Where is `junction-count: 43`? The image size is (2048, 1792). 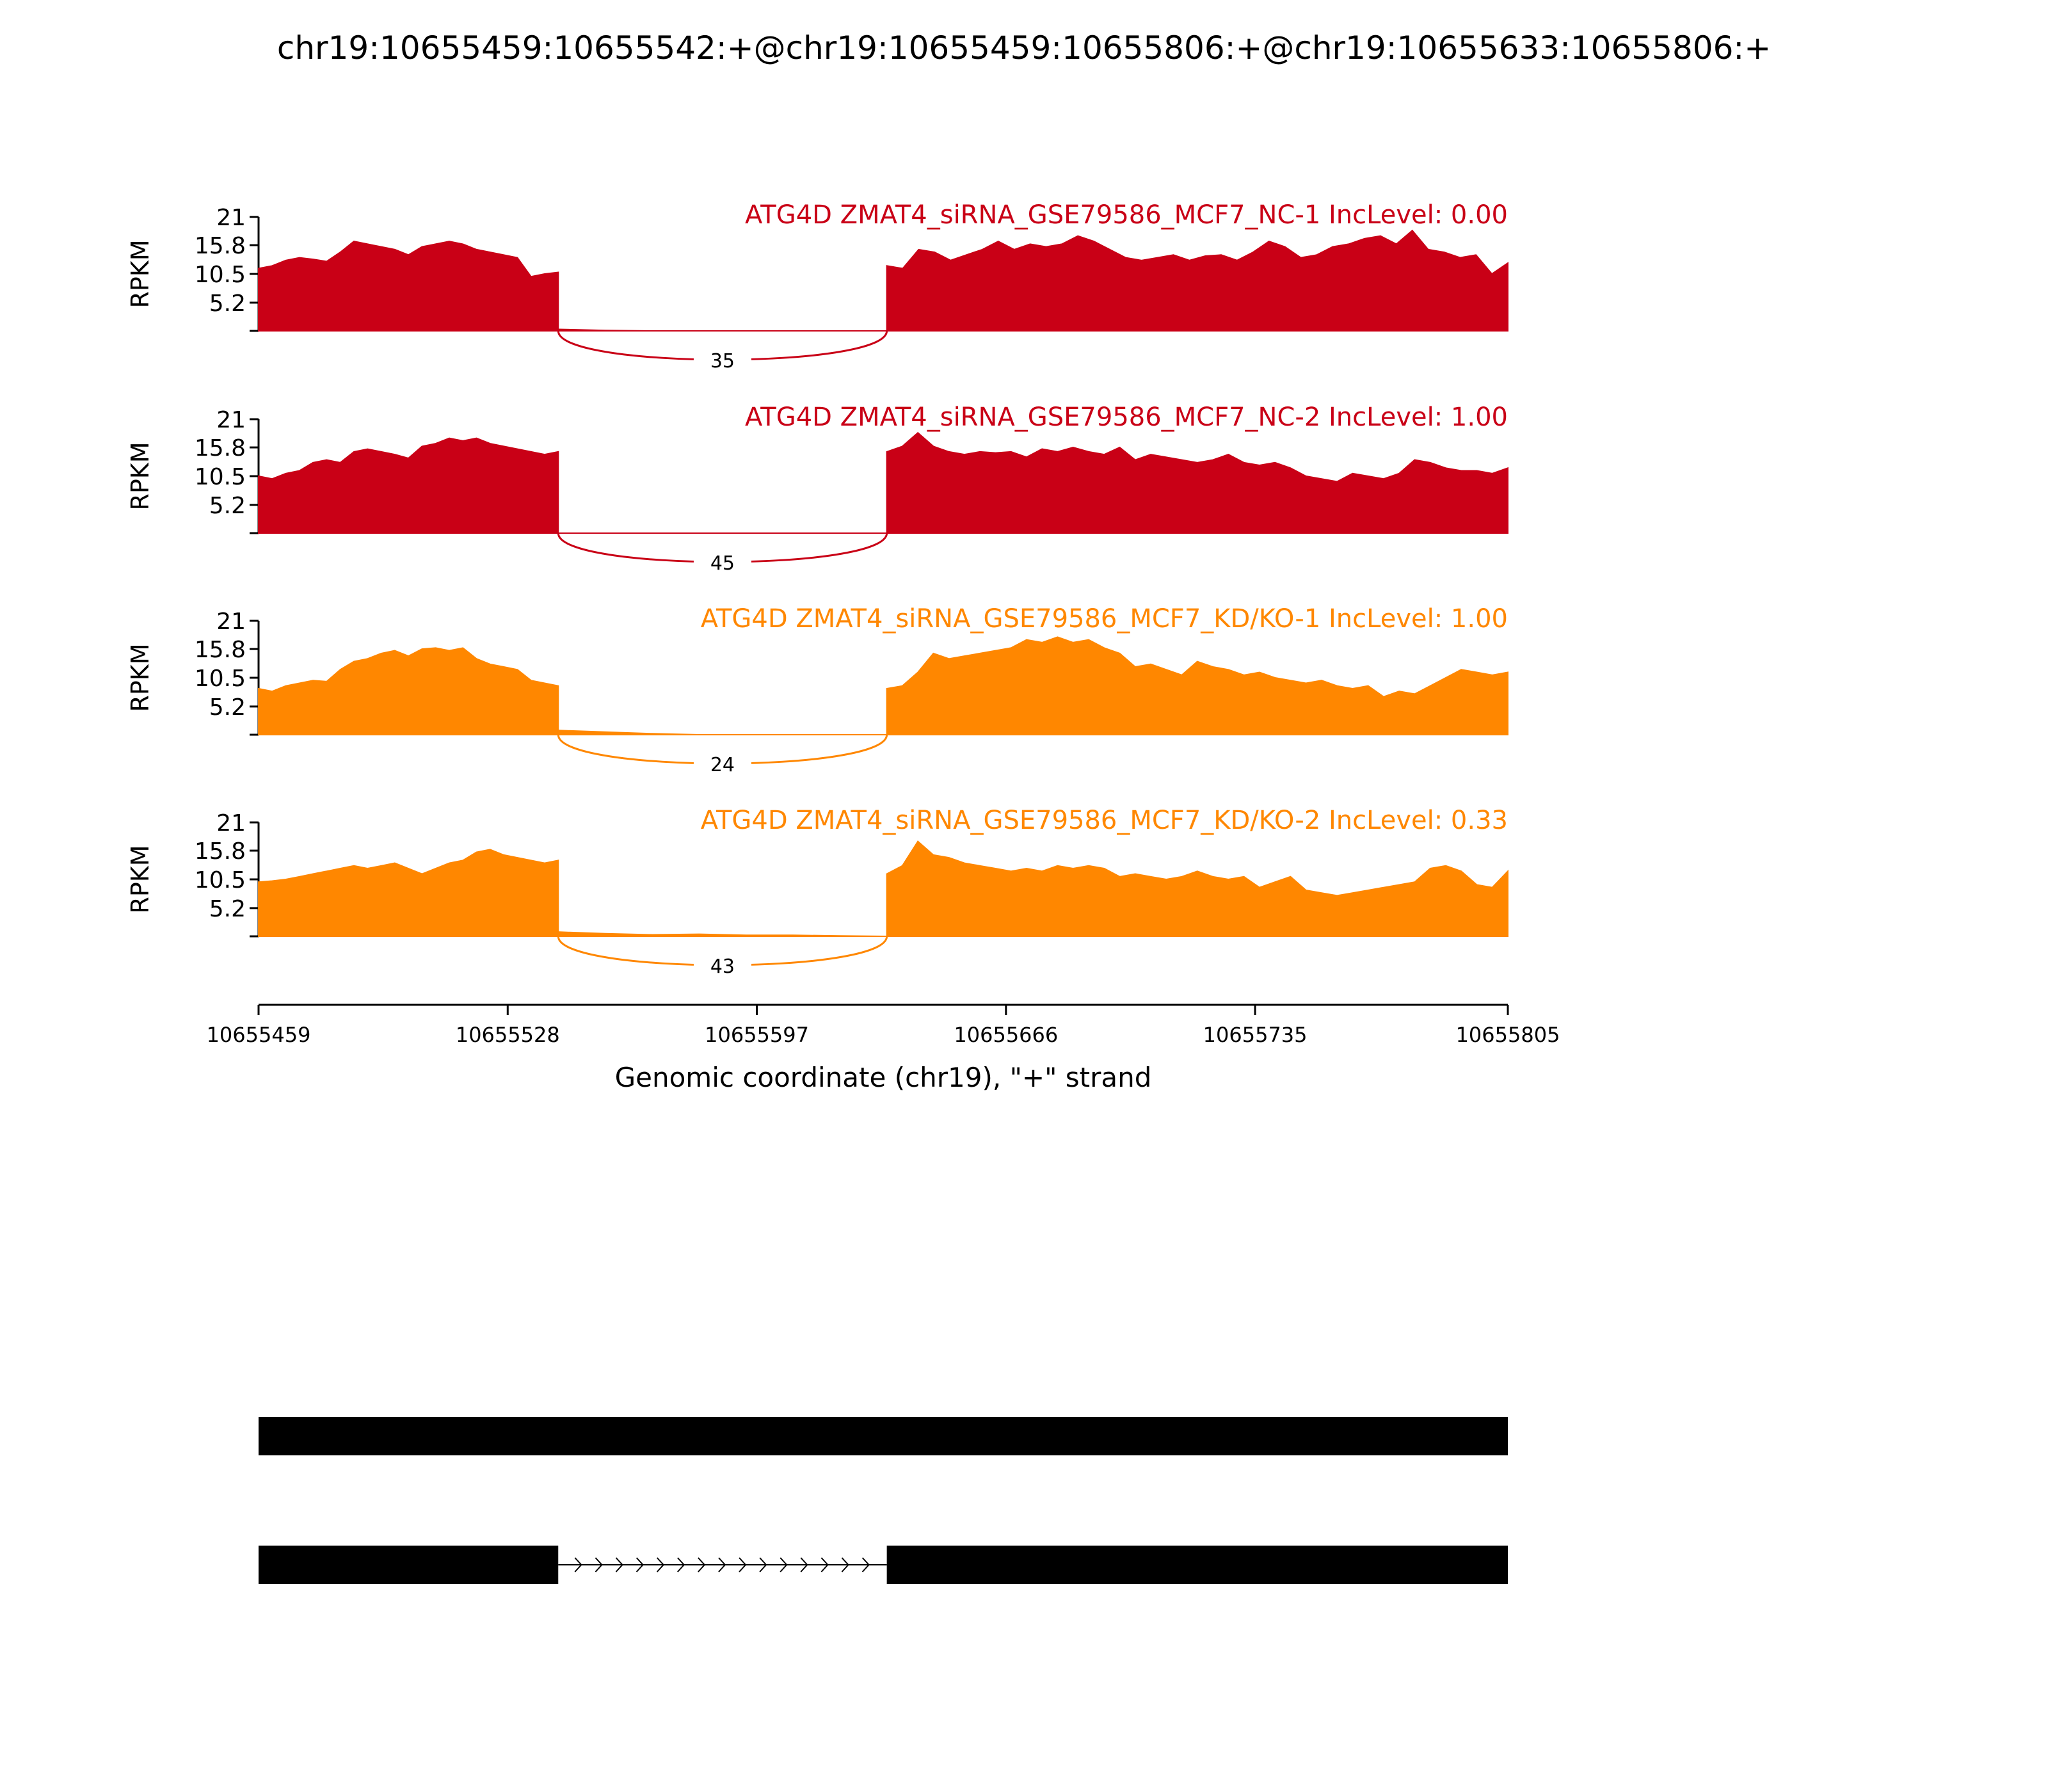
junction-count: 43 is located at coordinates (722, 967).